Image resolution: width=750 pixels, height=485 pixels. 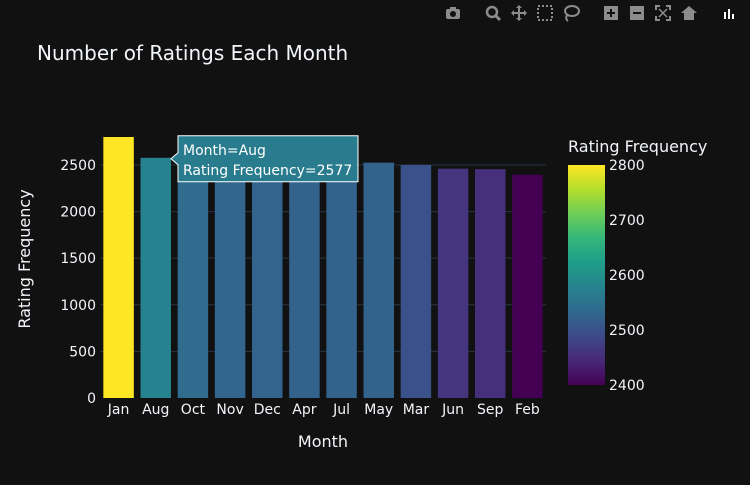 What do you see at coordinates (323, 410) in the screenshot?
I see `x-axis-ticks: Jan Aug Oct Nov Dec Apr Jul May Mar Jun Sep Feb` at bounding box center [323, 410].